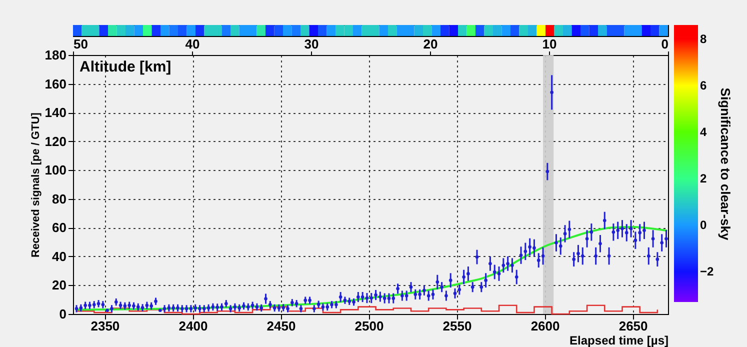  Describe the element at coordinates (59, 256) in the screenshot. I see `y-tick-label: 40` at that location.